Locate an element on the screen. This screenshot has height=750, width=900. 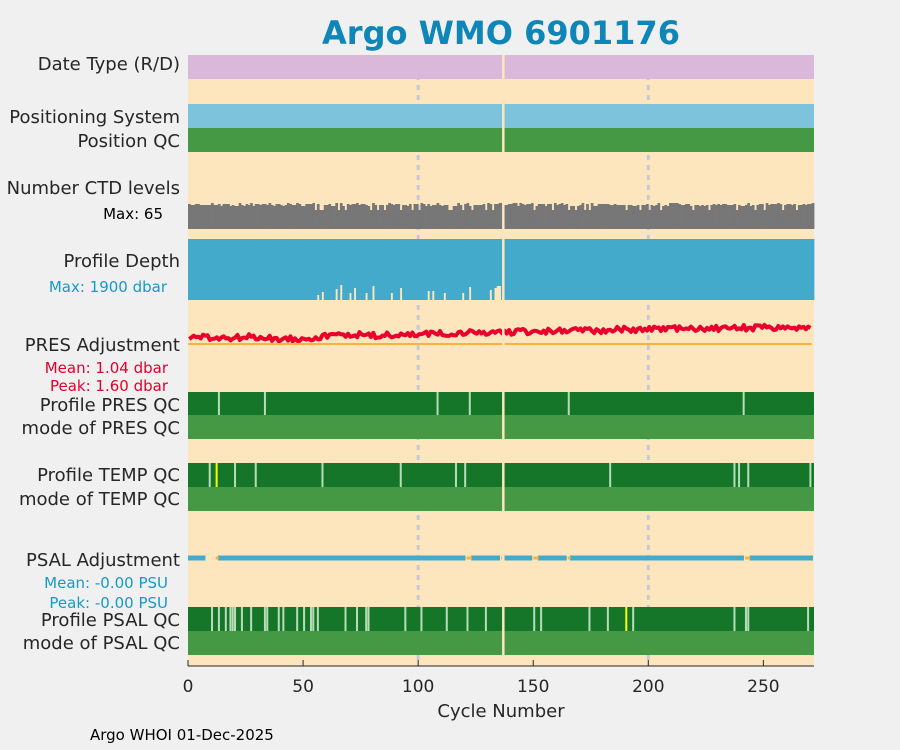
x-tick-label: 150 is located at coordinates (533, 687).